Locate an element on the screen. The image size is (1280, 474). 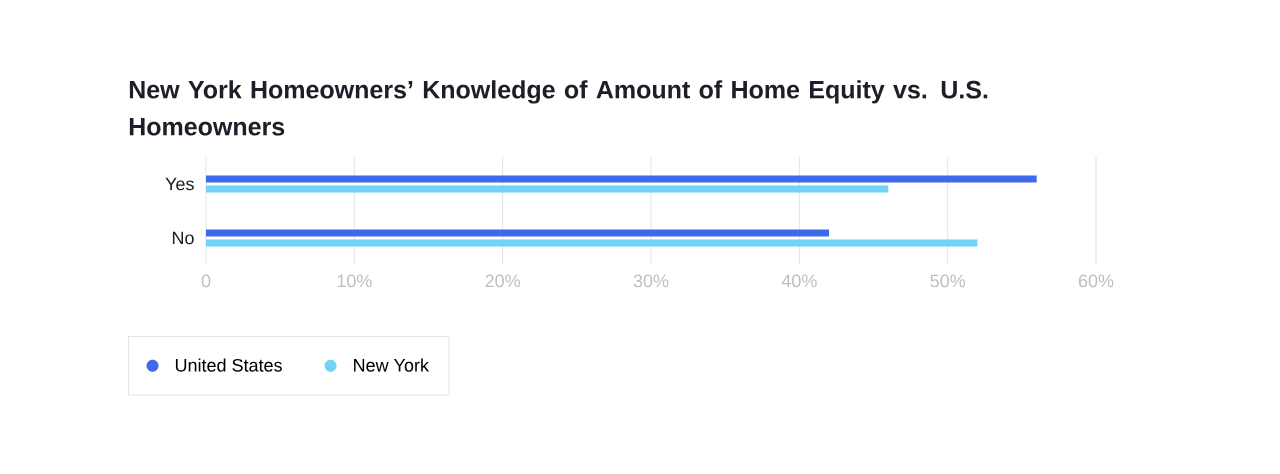
legend-label: New York is located at coordinates (391, 365).